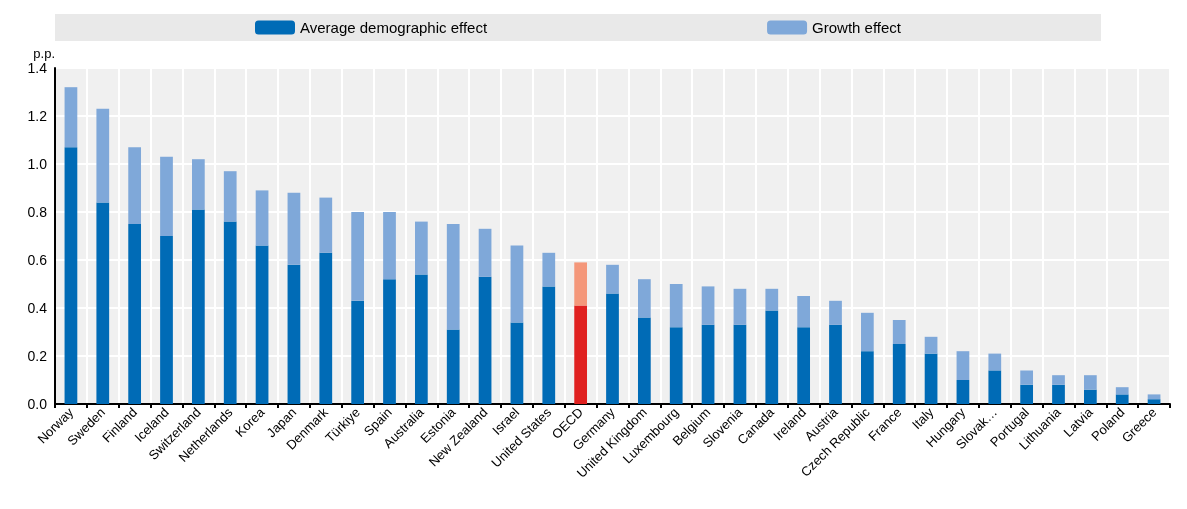 The width and height of the screenshot is (1187, 509). What do you see at coordinates (394, 27) in the screenshot?
I see `legend-label: Average demographic effect` at bounding box center [394, 27].